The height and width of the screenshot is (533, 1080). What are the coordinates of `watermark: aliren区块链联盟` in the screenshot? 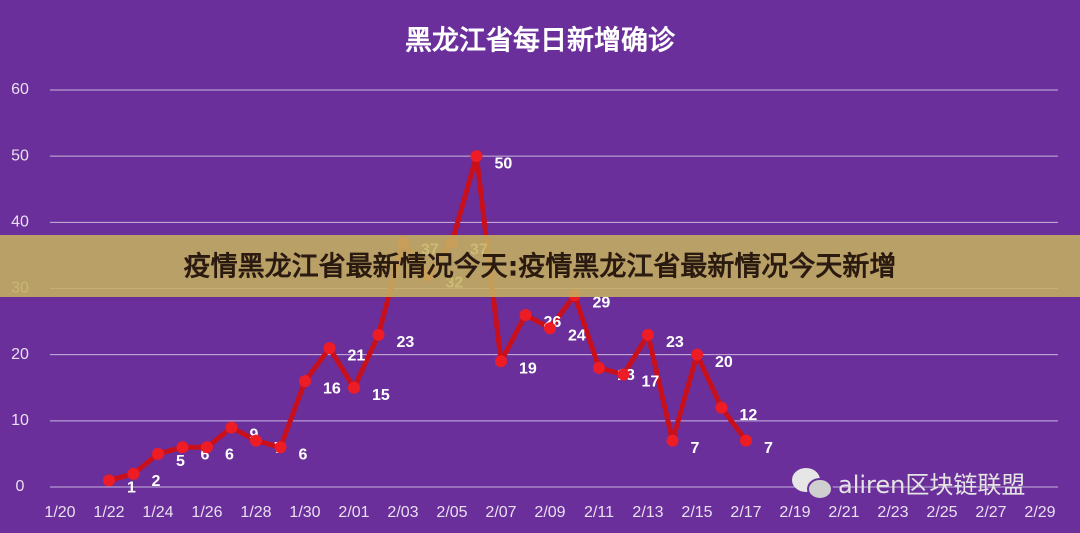 It's located at (931, 485).